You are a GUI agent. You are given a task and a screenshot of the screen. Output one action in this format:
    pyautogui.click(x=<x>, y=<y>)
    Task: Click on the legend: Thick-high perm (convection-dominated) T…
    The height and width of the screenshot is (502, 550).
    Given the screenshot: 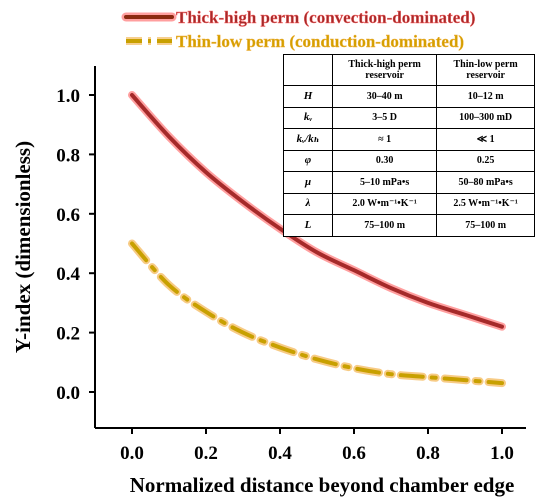 What is the action you would take?
    pyautogui.click(x=298, y=29)
    